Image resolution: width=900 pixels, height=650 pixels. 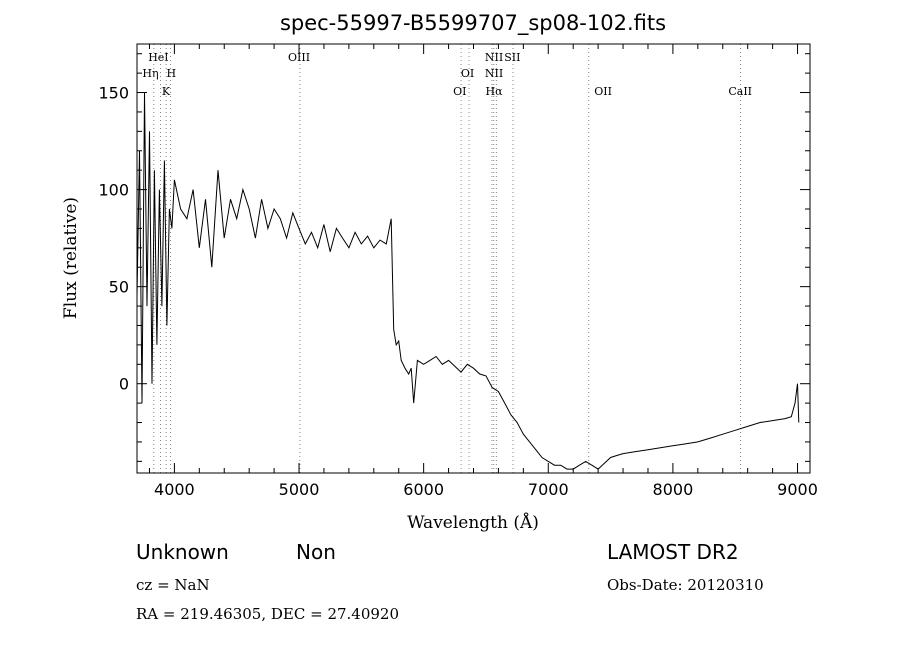 I want to click on survey-label: LAMOST DR2, so click(x=673, y=552).